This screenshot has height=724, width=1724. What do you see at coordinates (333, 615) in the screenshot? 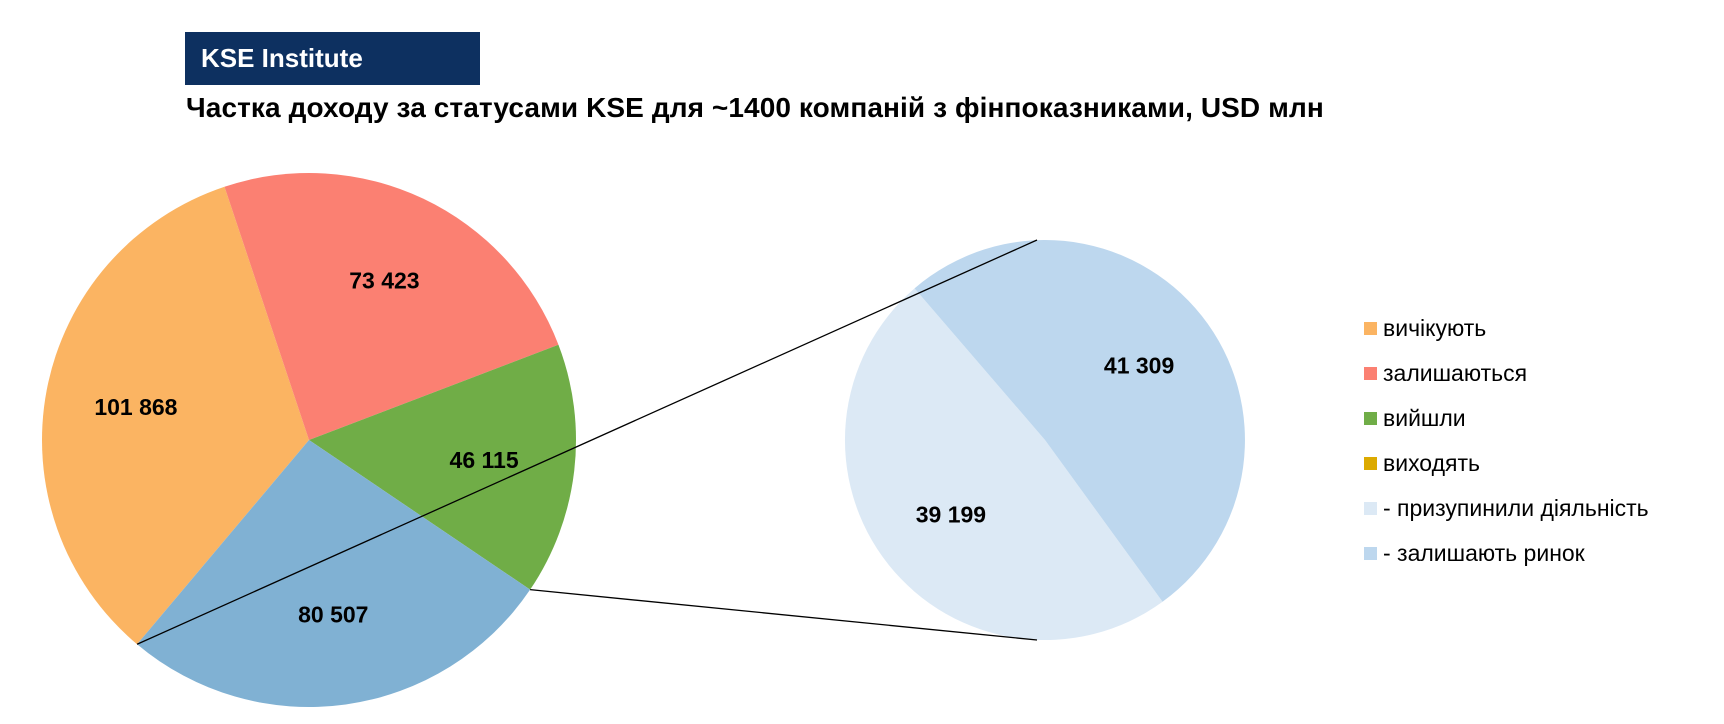
I see `main-label-виходять: 80 507` at bounding box center [333, 615].